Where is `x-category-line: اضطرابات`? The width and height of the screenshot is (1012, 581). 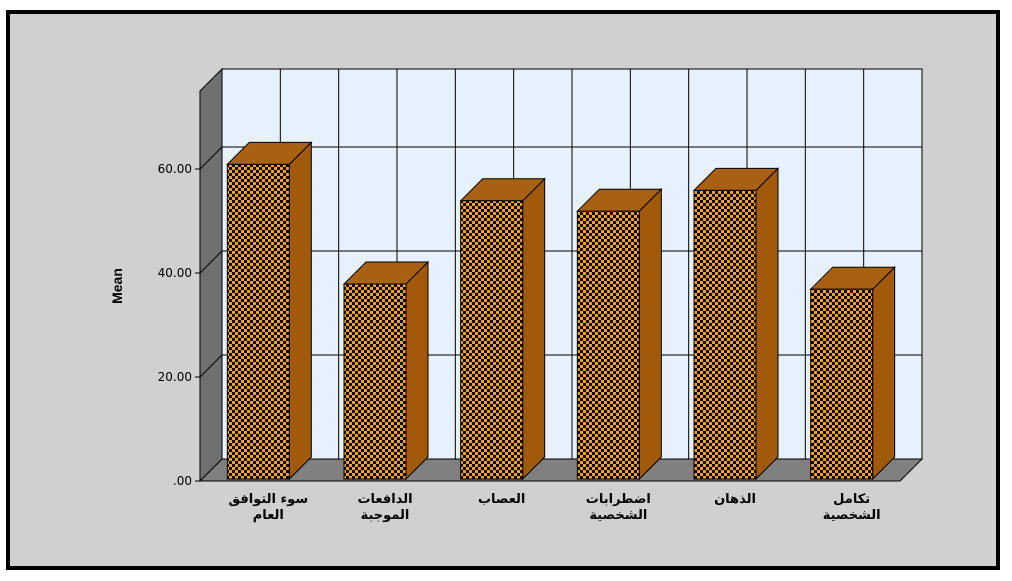
x-category-line: اضطرابات is located at coordinates (618, 499).